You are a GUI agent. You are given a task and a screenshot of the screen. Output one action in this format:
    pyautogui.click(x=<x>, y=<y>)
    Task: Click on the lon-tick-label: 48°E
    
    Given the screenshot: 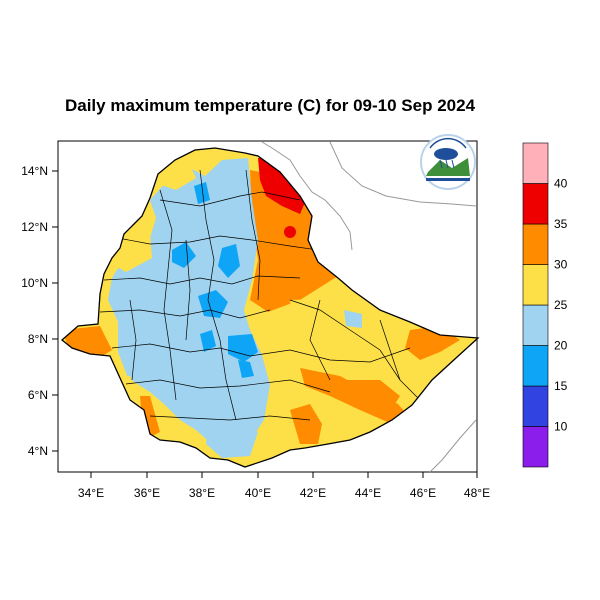 What is the action you would take?
    pyautogui.click(x=477, y=493)
    